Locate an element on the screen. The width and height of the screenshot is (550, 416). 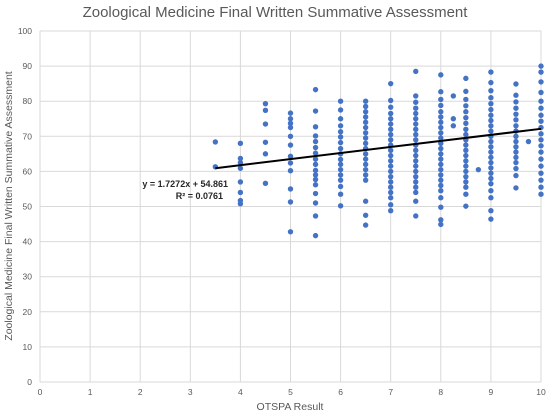
x-tick-label: 5 is located at coordinates (290, 392).